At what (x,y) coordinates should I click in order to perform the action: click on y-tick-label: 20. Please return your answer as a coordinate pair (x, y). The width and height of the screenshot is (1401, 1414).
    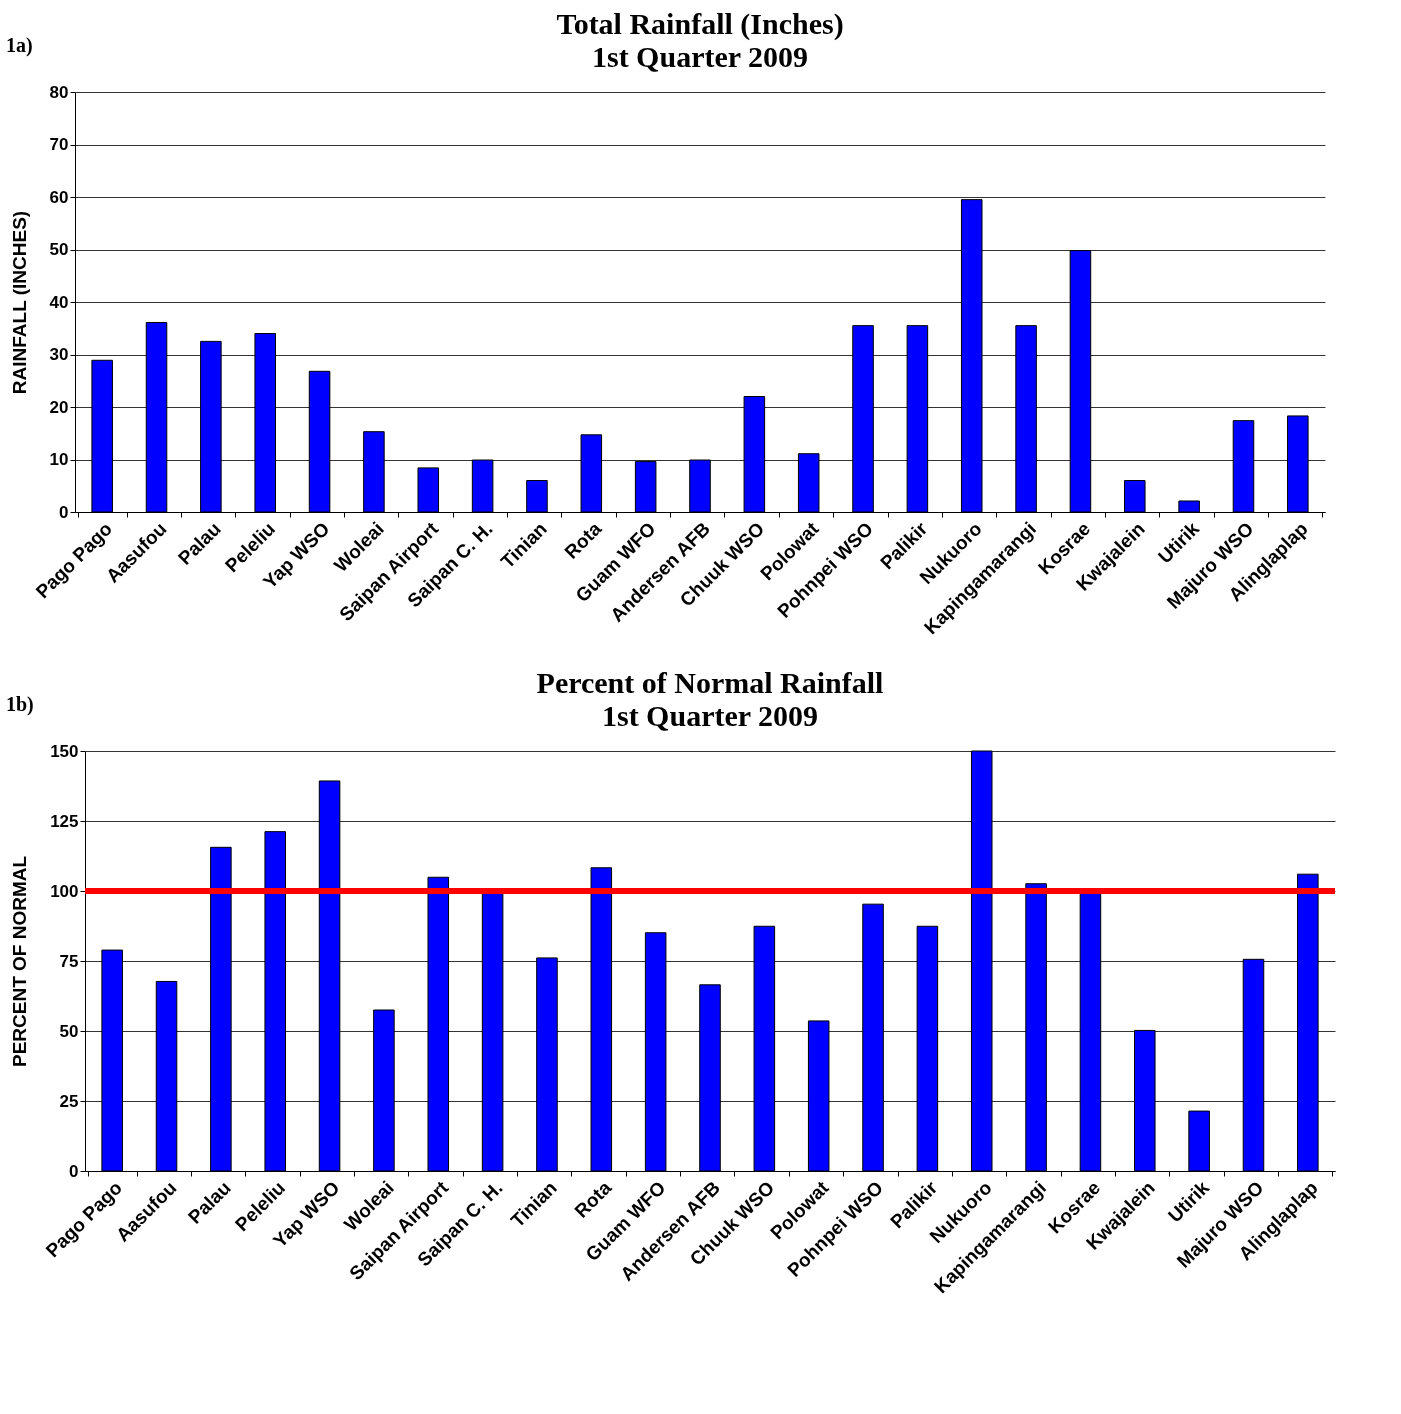
    Looking at the image, I should click on (59, 407).